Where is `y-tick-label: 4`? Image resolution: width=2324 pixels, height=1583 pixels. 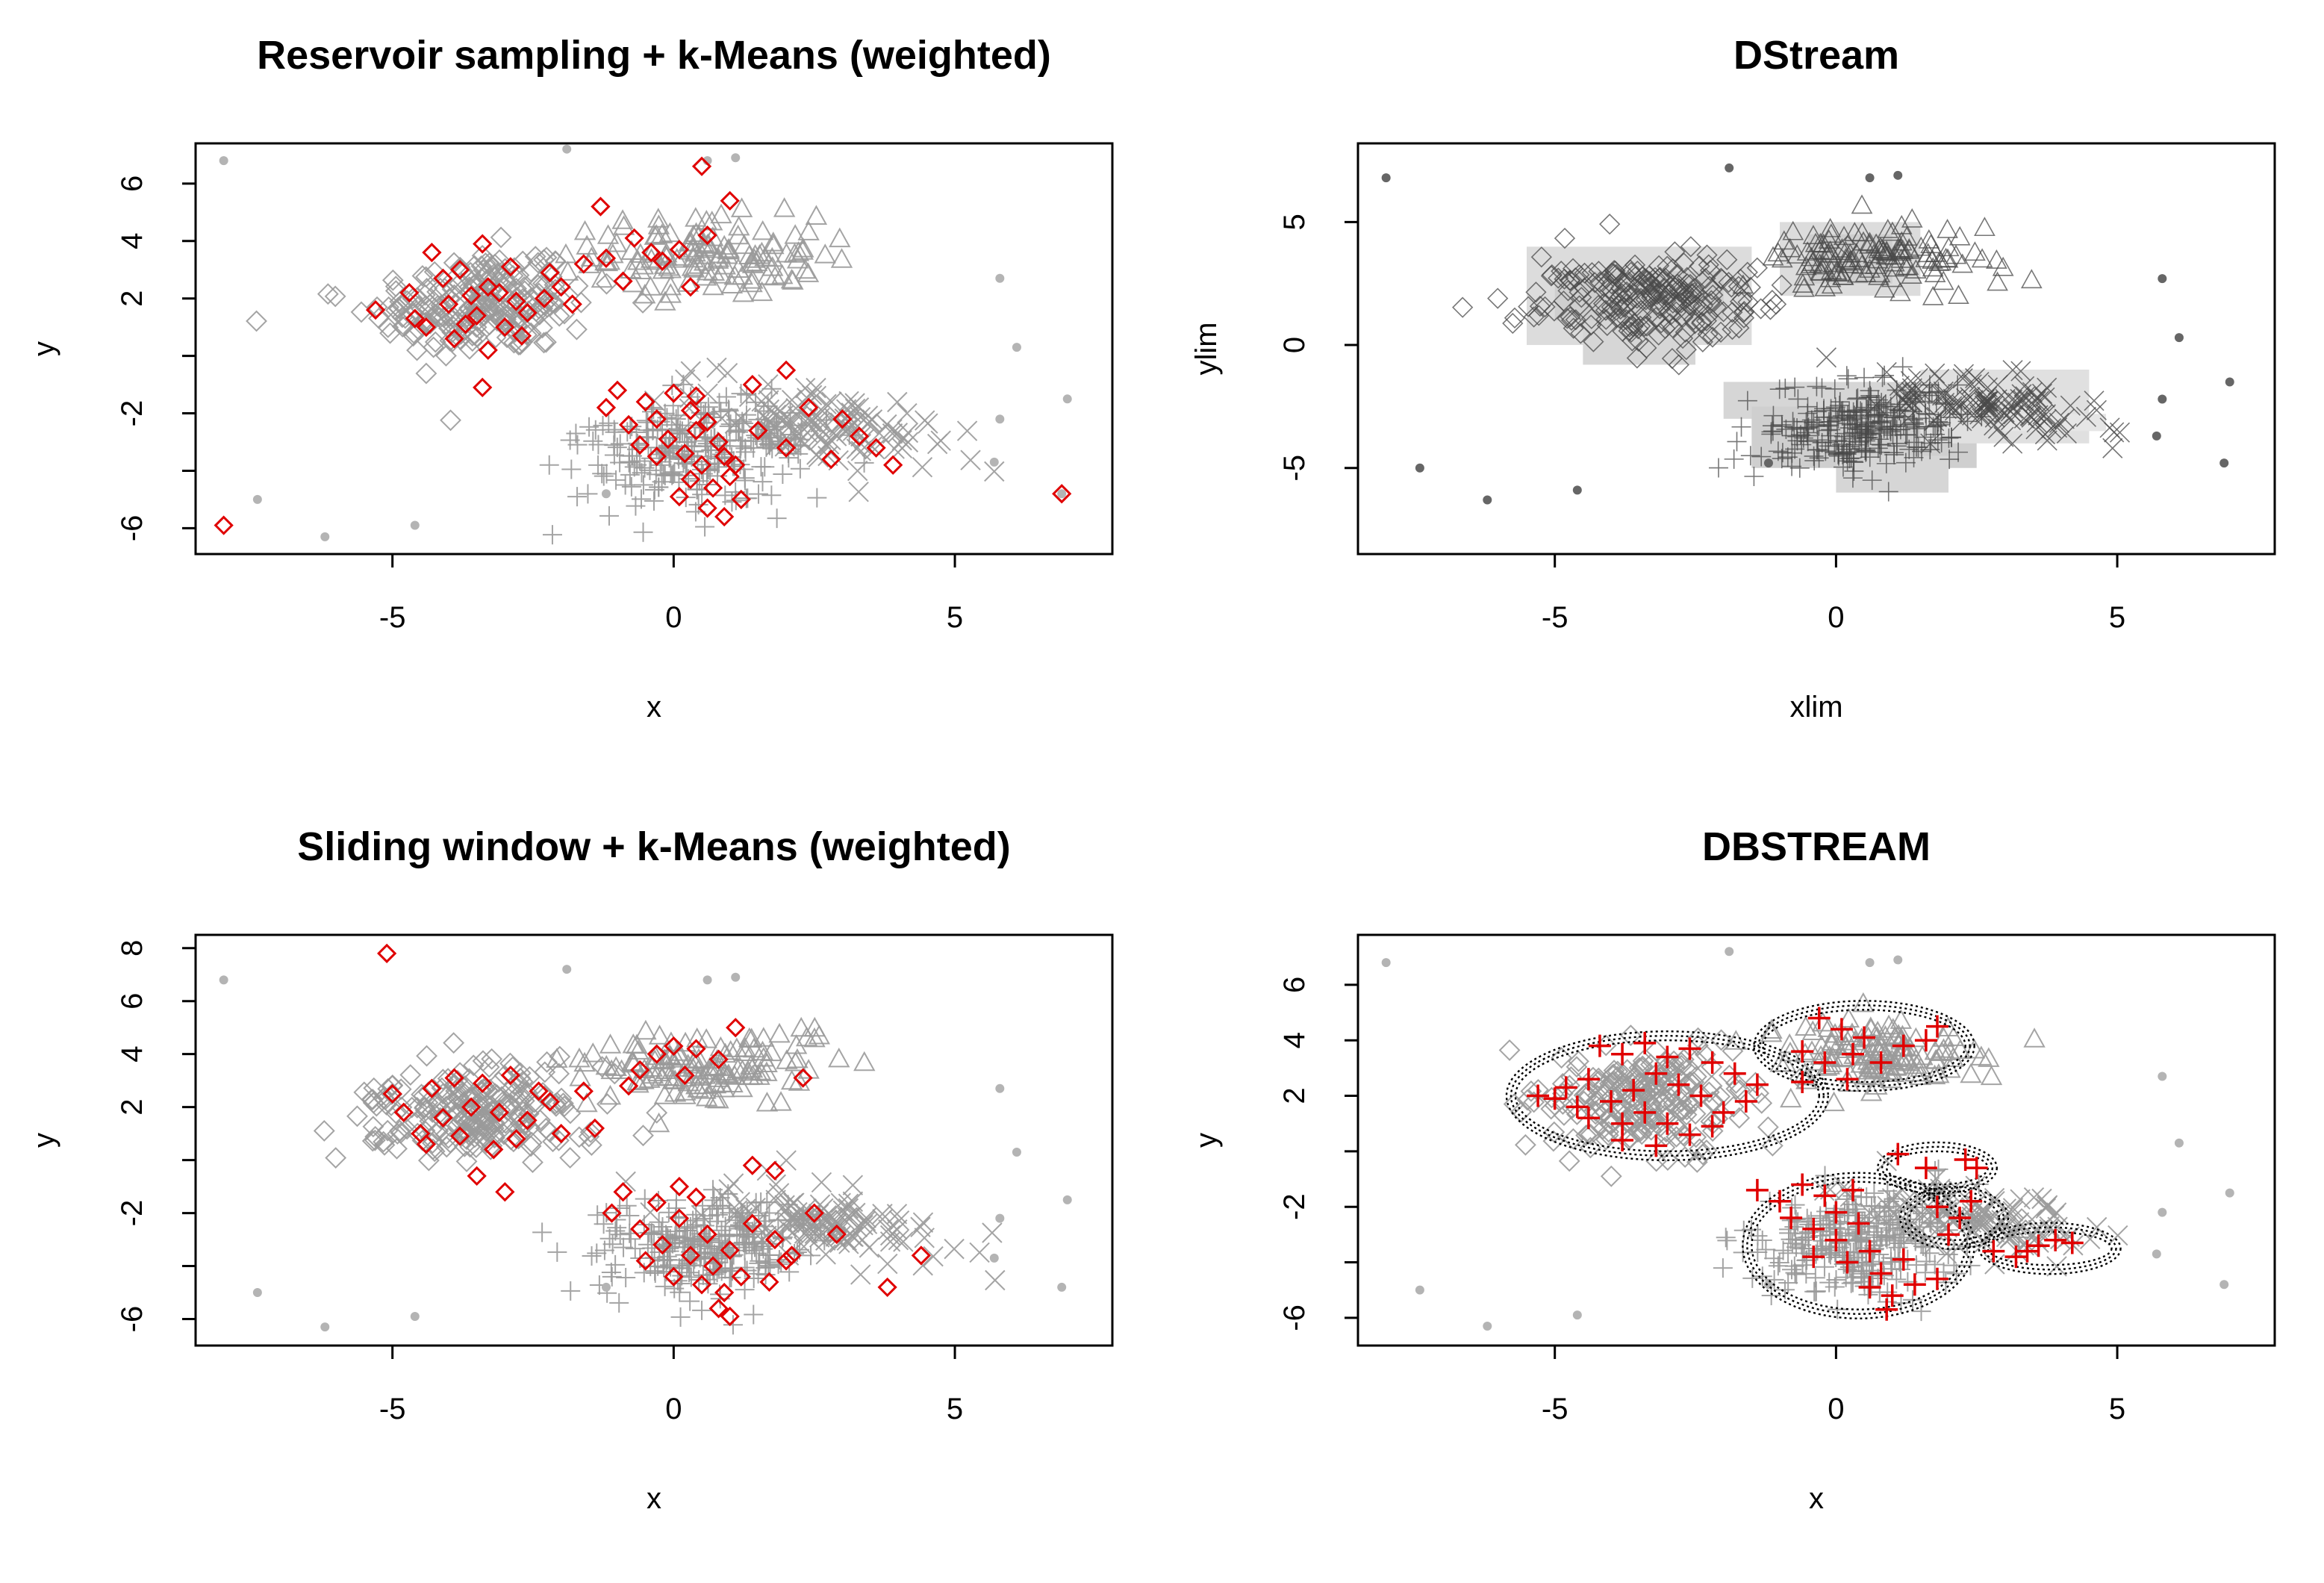 y-tick-label: 4 is located at coordinates (132, 241).